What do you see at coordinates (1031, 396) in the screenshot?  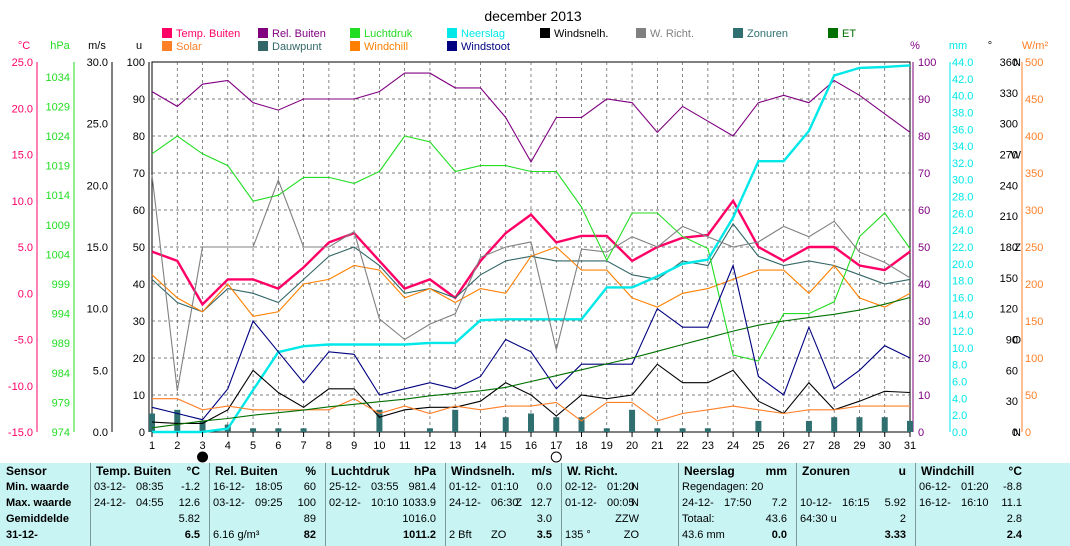 I see `axis-tick-wm2: 50` at bounding box center [1031, 396].